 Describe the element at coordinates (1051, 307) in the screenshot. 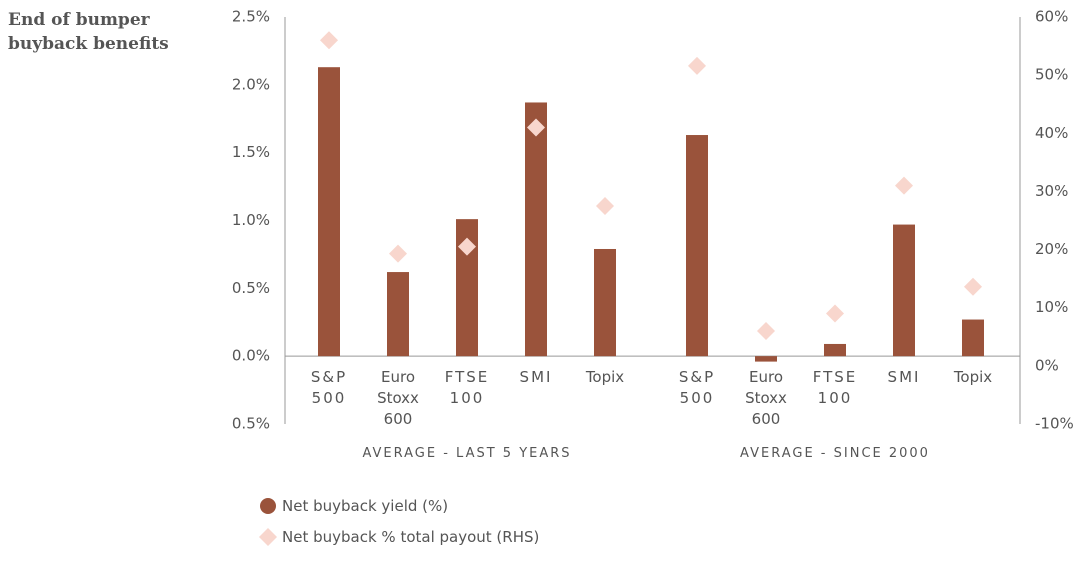

I see `y2-tick-label: 10%` at that location.